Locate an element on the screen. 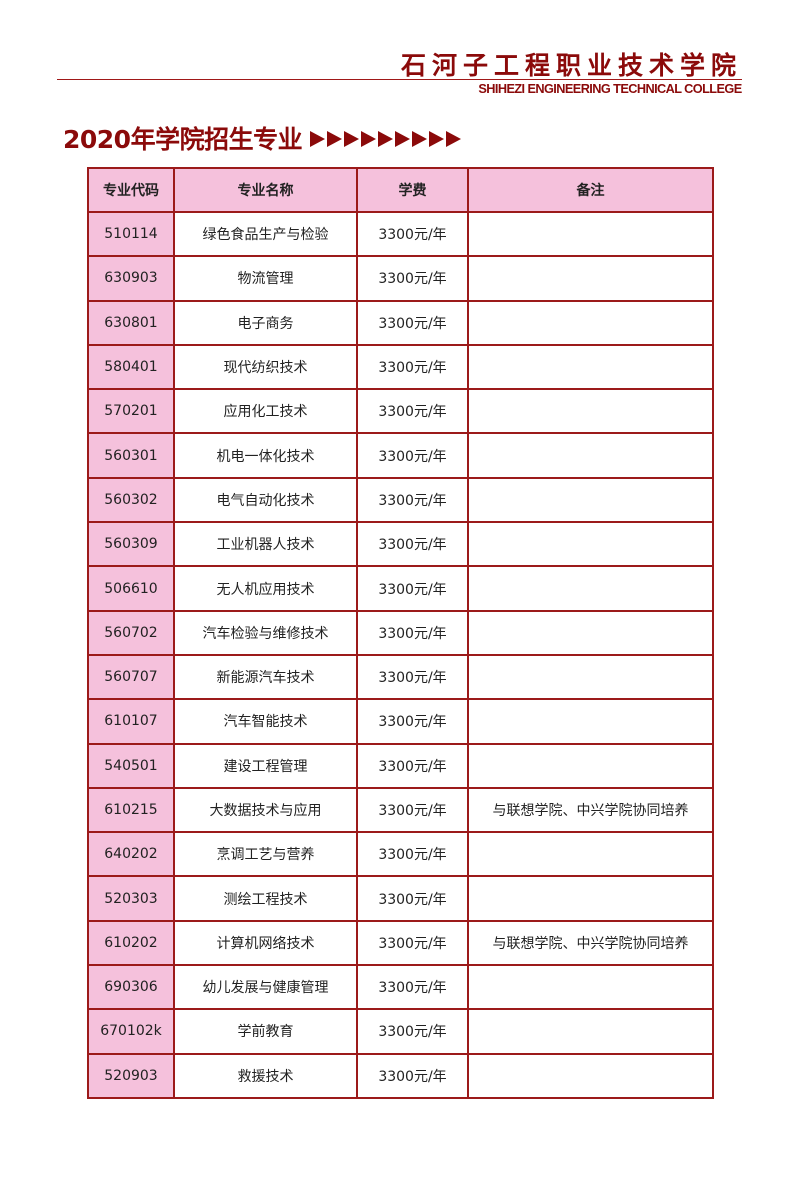 The width and height of the screenshot is (800, 1200). table-row: 560301 机电一体化技术 3300元/年 is located at coordinates (400, 455).